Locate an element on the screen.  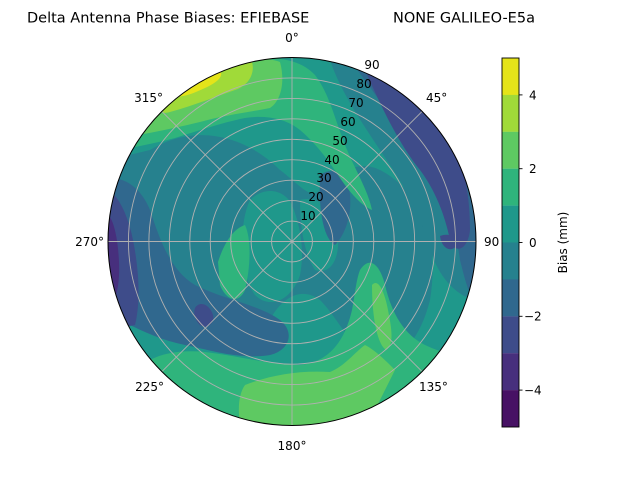
r-tick-labels: 10 20 30 40 50 60 70 80 90 is located at coordinates (339, 140).